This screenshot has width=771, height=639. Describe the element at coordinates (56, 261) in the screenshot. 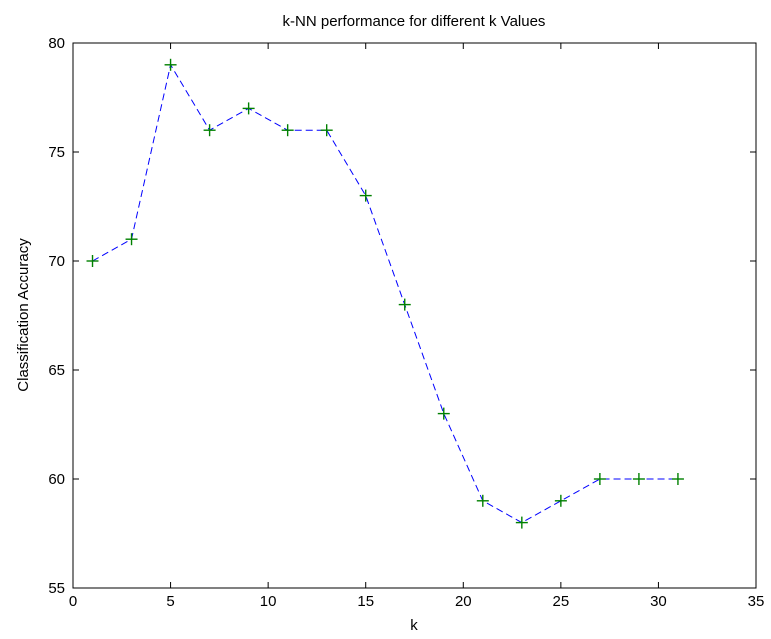

I see `y-tick-label: 70` at that location.